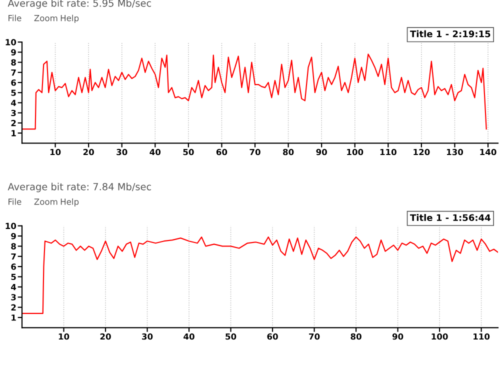 The image size is (500, 369). What do you see at coordinates (488, 152) in the screenshot?
I see `x-tick-label: 140` at bounding box center [488, 152].